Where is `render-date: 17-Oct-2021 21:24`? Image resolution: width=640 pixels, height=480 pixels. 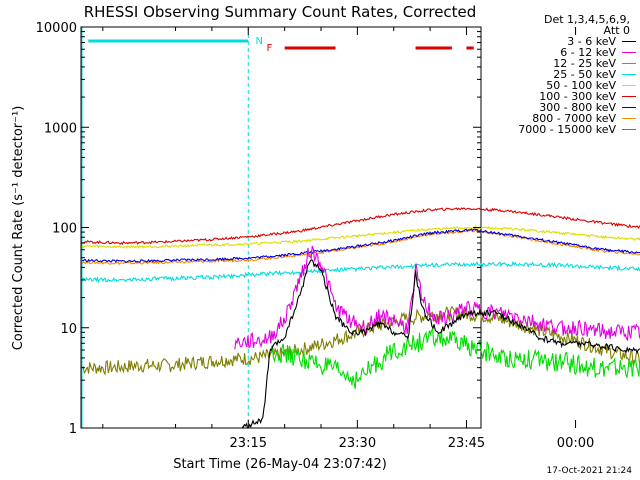
render-date: 17-Oct-2021 21:24 is located at coordinates (589, 471).